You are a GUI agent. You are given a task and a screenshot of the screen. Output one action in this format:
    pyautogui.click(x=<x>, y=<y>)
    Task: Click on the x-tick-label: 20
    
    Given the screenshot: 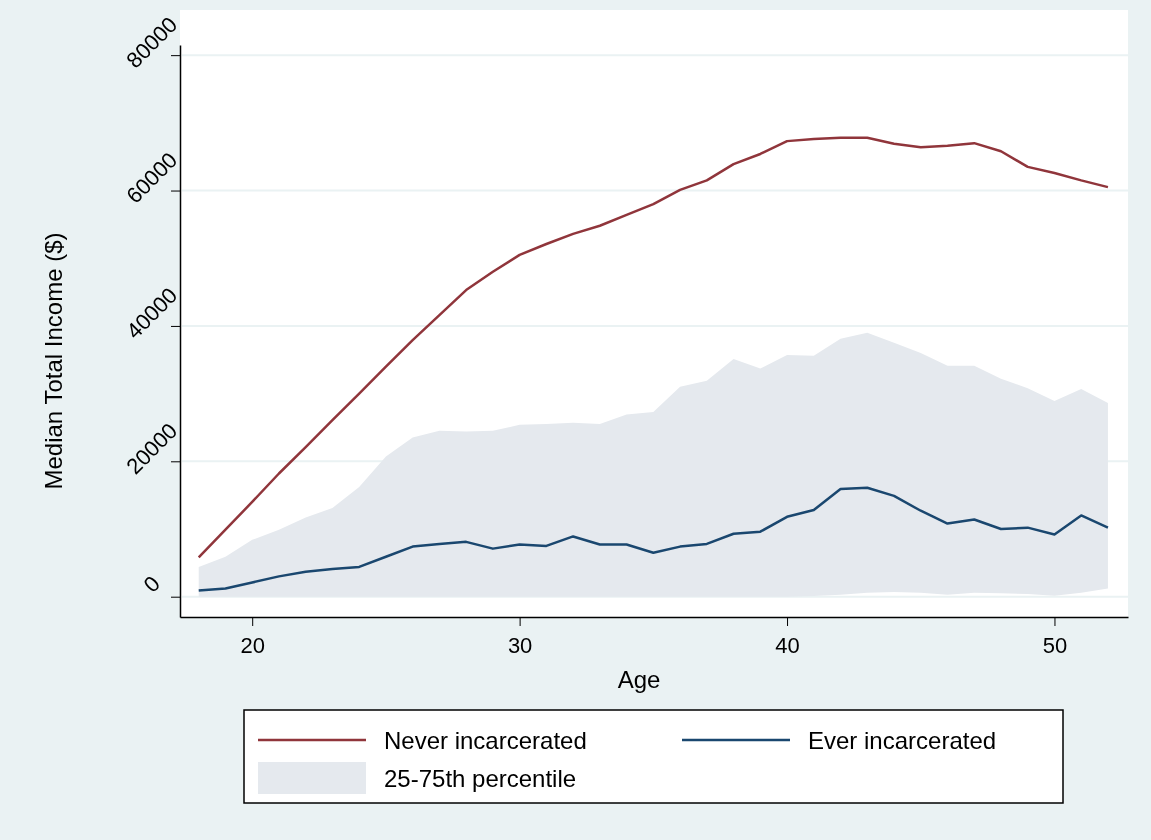 What is the action you would take?
    pyautogui.click(x=252, y=646)
    